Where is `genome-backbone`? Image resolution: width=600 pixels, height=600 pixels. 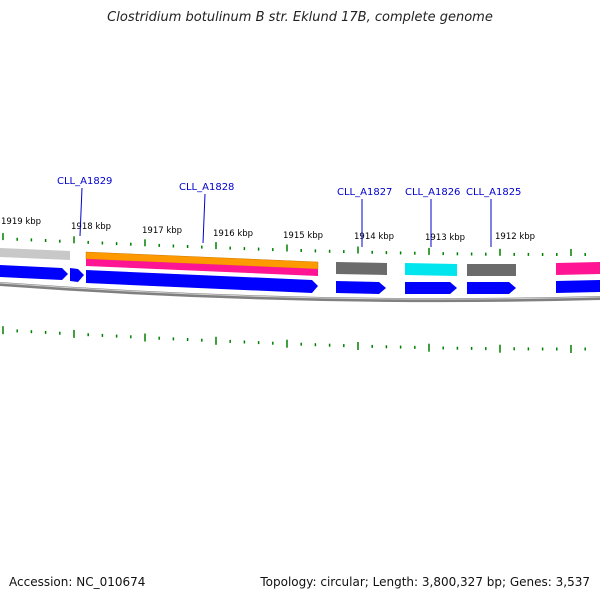 genome-backbone is located at coordinates (300, 292).